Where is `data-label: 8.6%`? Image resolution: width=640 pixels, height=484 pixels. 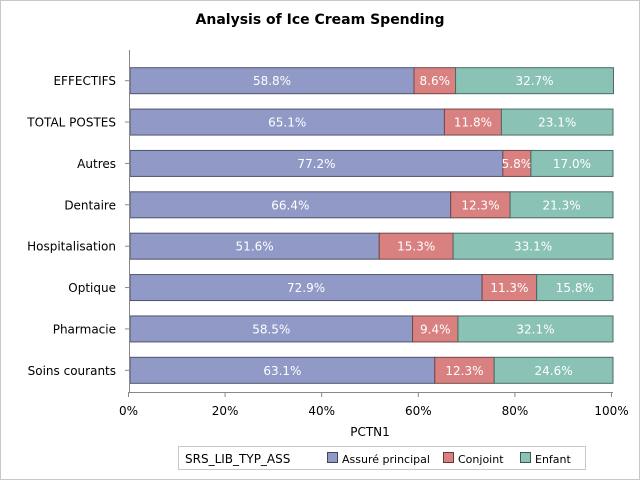 data-label: 8.6% is located at coordinates (435, 81).